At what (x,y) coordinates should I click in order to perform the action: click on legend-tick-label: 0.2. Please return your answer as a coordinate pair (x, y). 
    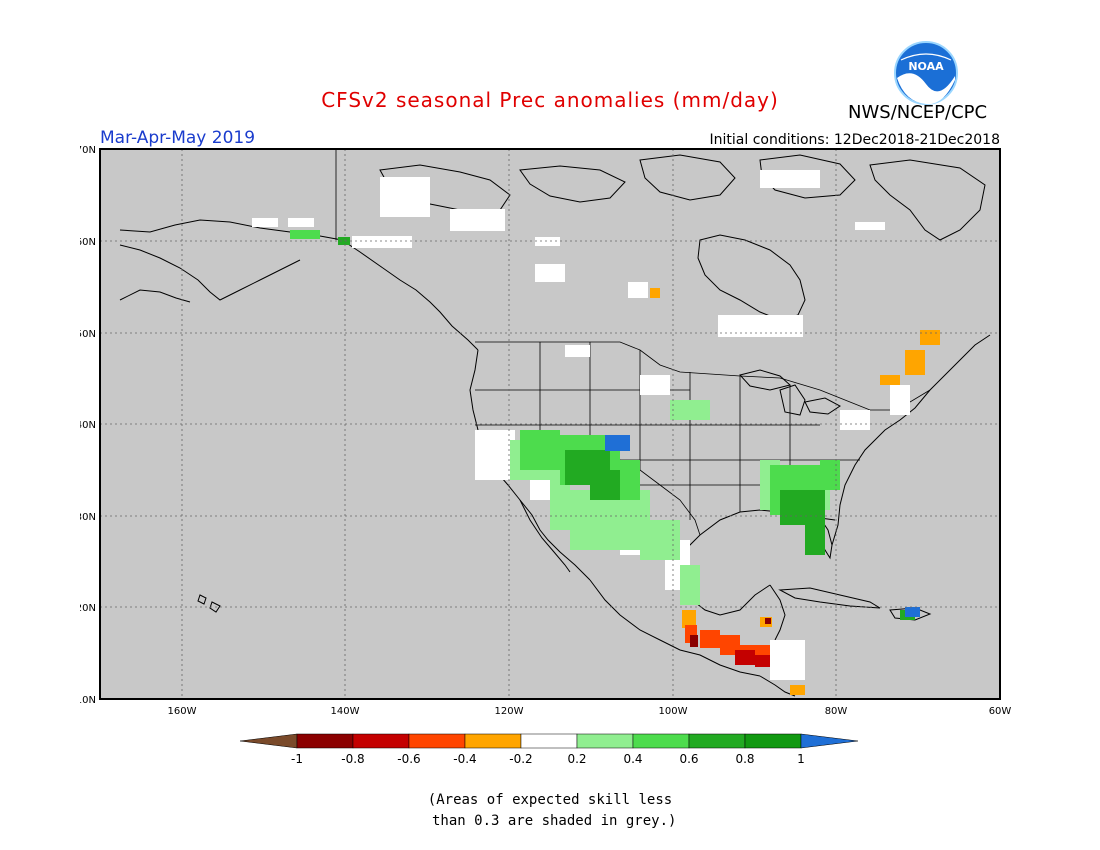
    Looking at the image, I should click on (576, 759).